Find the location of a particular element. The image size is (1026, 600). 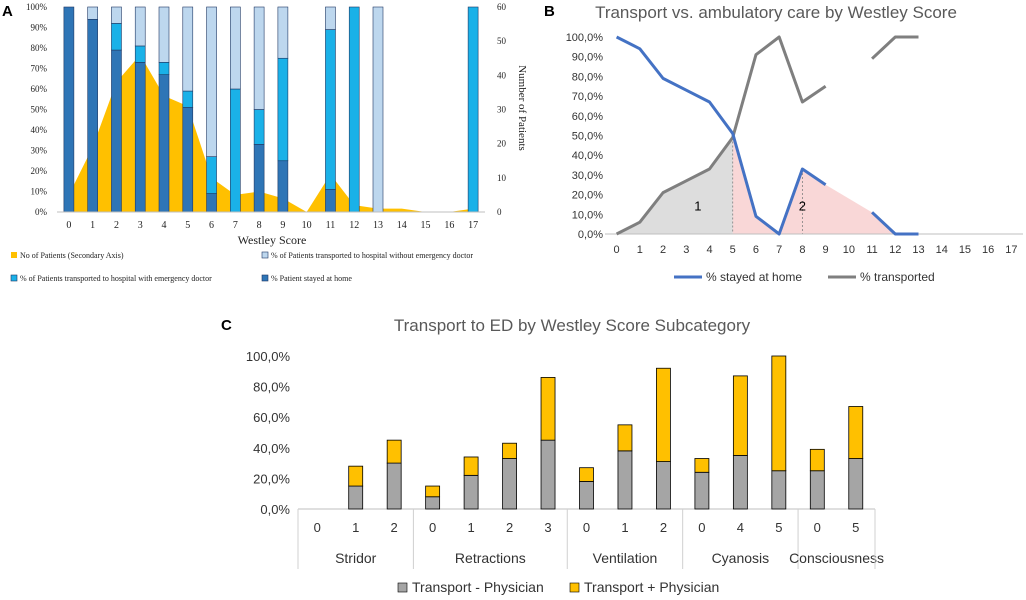

panel-a-y-tick: 90% is located at coordinates (39, 28).